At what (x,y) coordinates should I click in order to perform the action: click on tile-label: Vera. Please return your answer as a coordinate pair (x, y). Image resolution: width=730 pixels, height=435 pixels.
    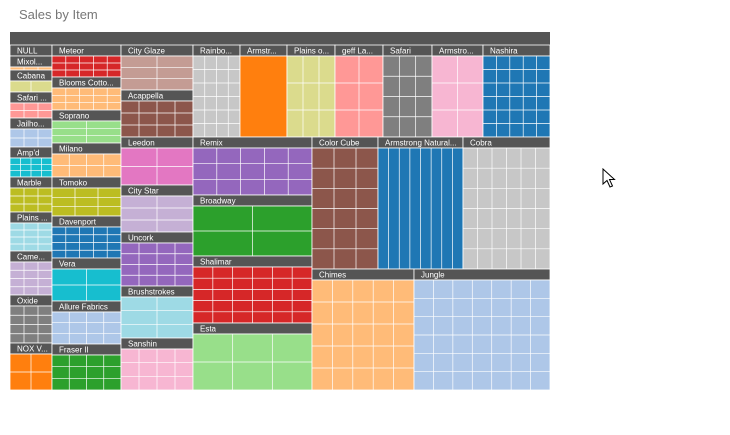
    Looking at the image, I should click on (67, 264).